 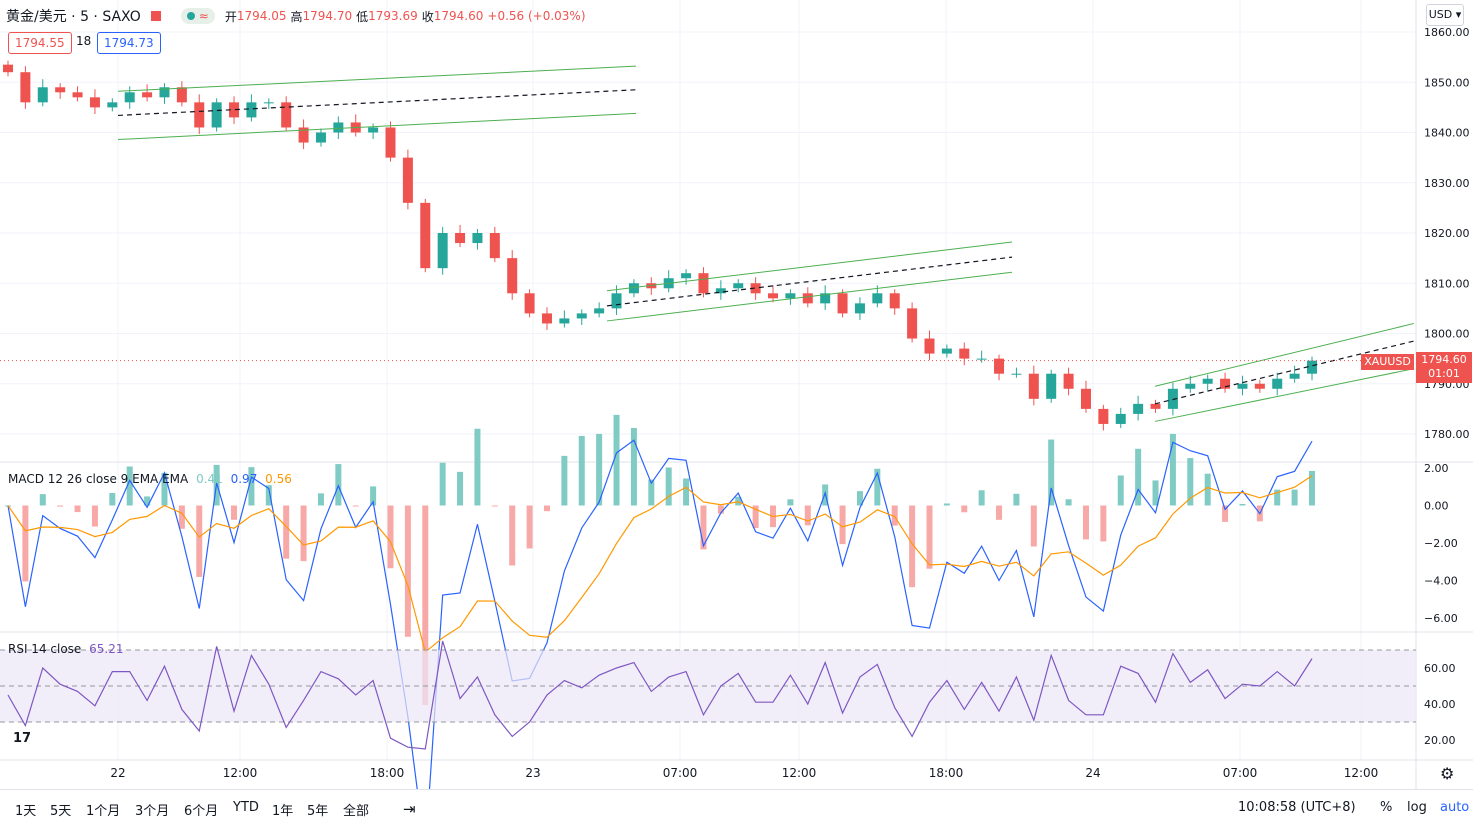 I want to click on auto-scale-button: auto, so click(x=1455, y=807).